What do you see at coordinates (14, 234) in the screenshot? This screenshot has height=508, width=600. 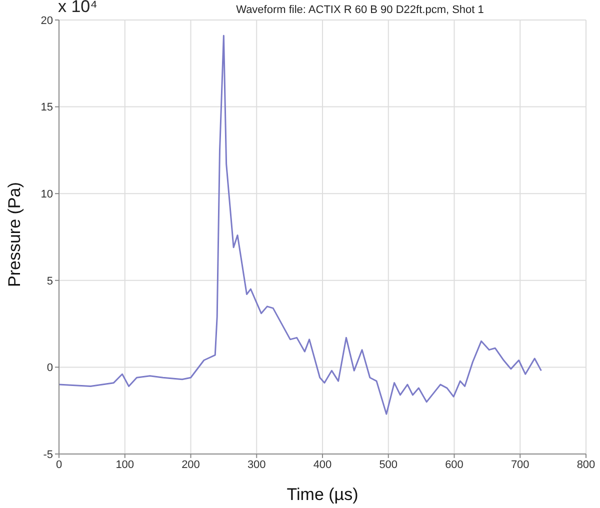 I see `y-axis-title: Pressure (Pa)` at bounding box center [14, 234].